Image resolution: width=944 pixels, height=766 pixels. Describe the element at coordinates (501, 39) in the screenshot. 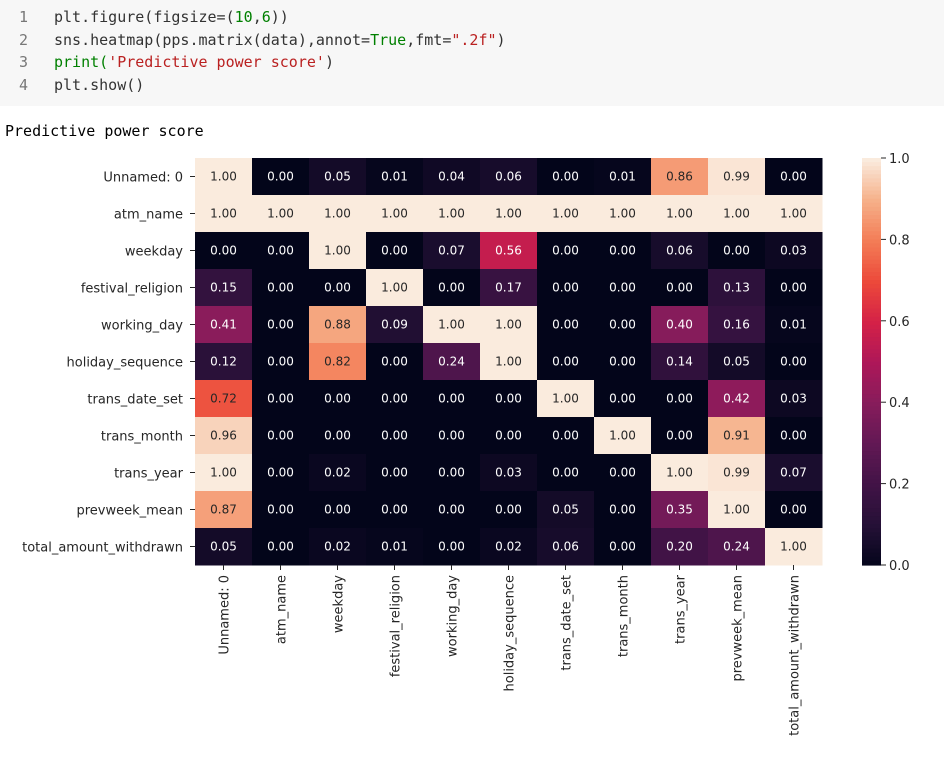

I see `code-token: )` at that location.